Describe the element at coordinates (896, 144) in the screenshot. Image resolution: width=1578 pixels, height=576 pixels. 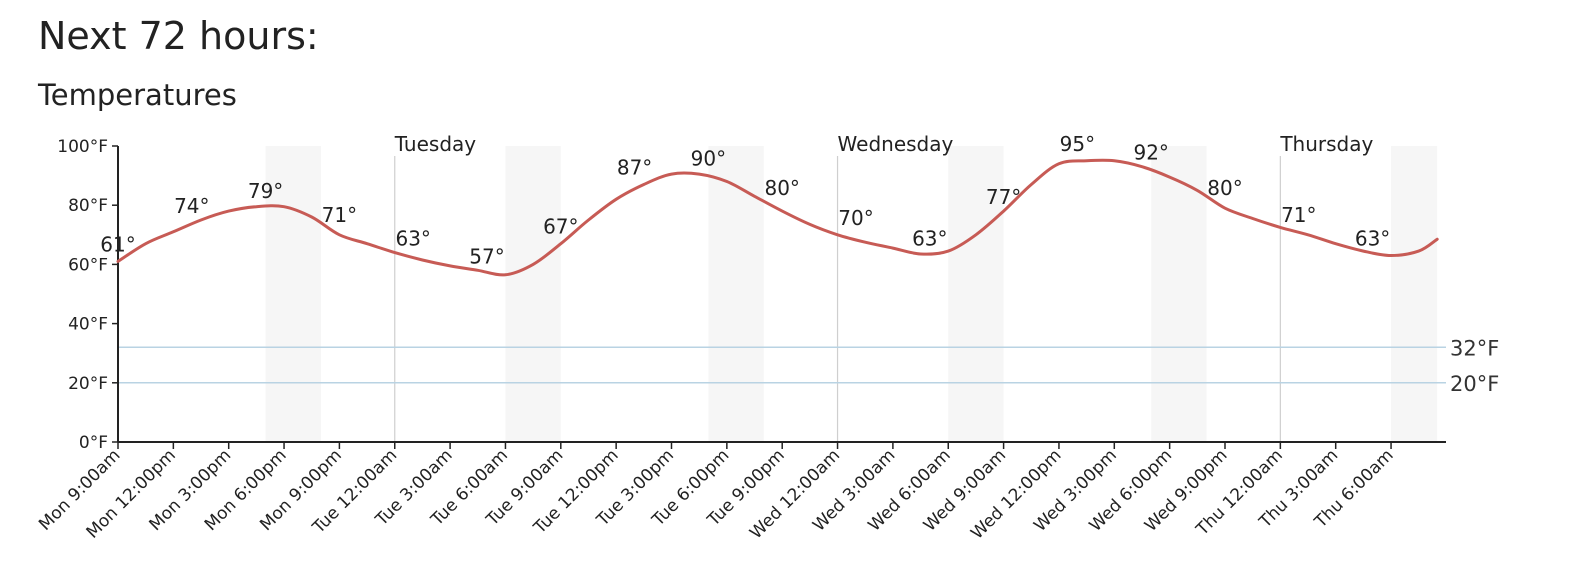
I see `day-label: Wednesday` at that location.